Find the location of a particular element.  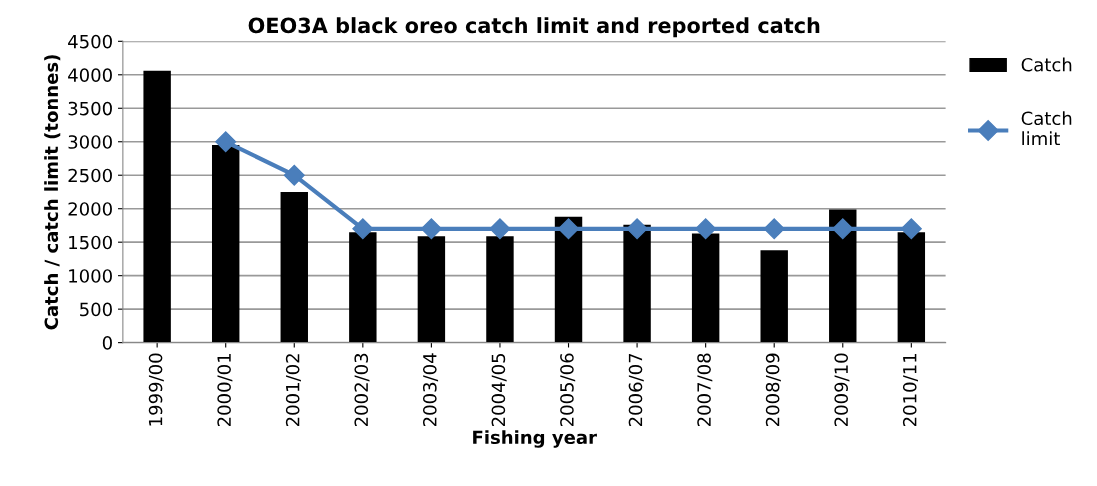

legend-label: Catch is located at coordinates (1046, 64).